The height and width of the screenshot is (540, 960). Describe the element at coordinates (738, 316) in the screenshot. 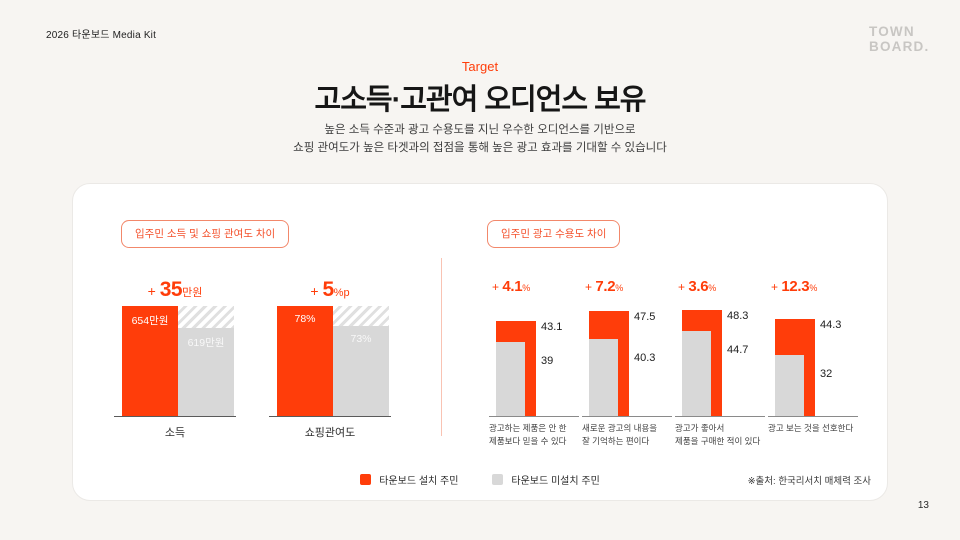

I see `installed-value: 48.3` at that location.